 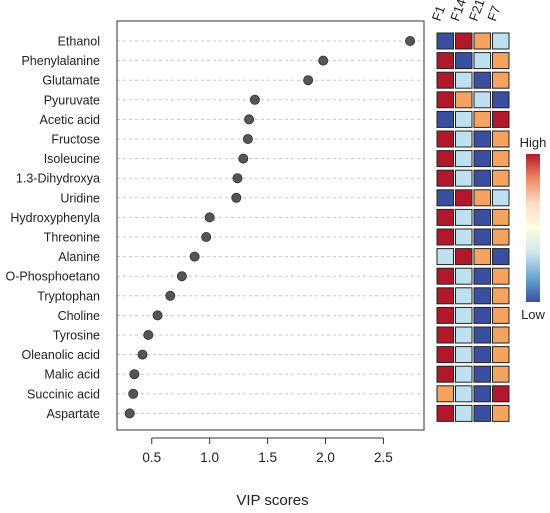 What do you see at coordinates (445, 237) in the screenshot?
I see `heat-cell-threonine-f1` at bounding box center [445, 237].